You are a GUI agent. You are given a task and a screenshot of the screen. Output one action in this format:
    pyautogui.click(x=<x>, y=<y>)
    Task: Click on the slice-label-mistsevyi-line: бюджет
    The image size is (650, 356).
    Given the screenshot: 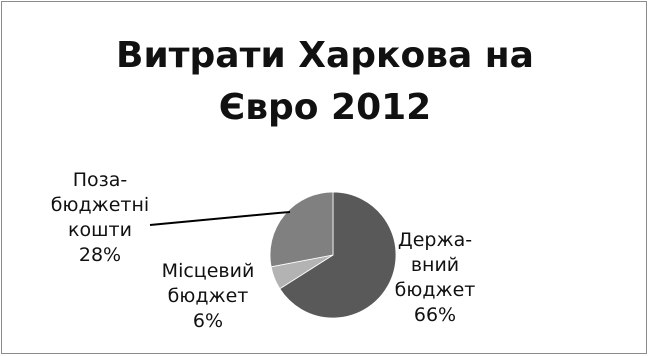 What is the action you would take?
    pyautogui.click(x=208, y=296)
    